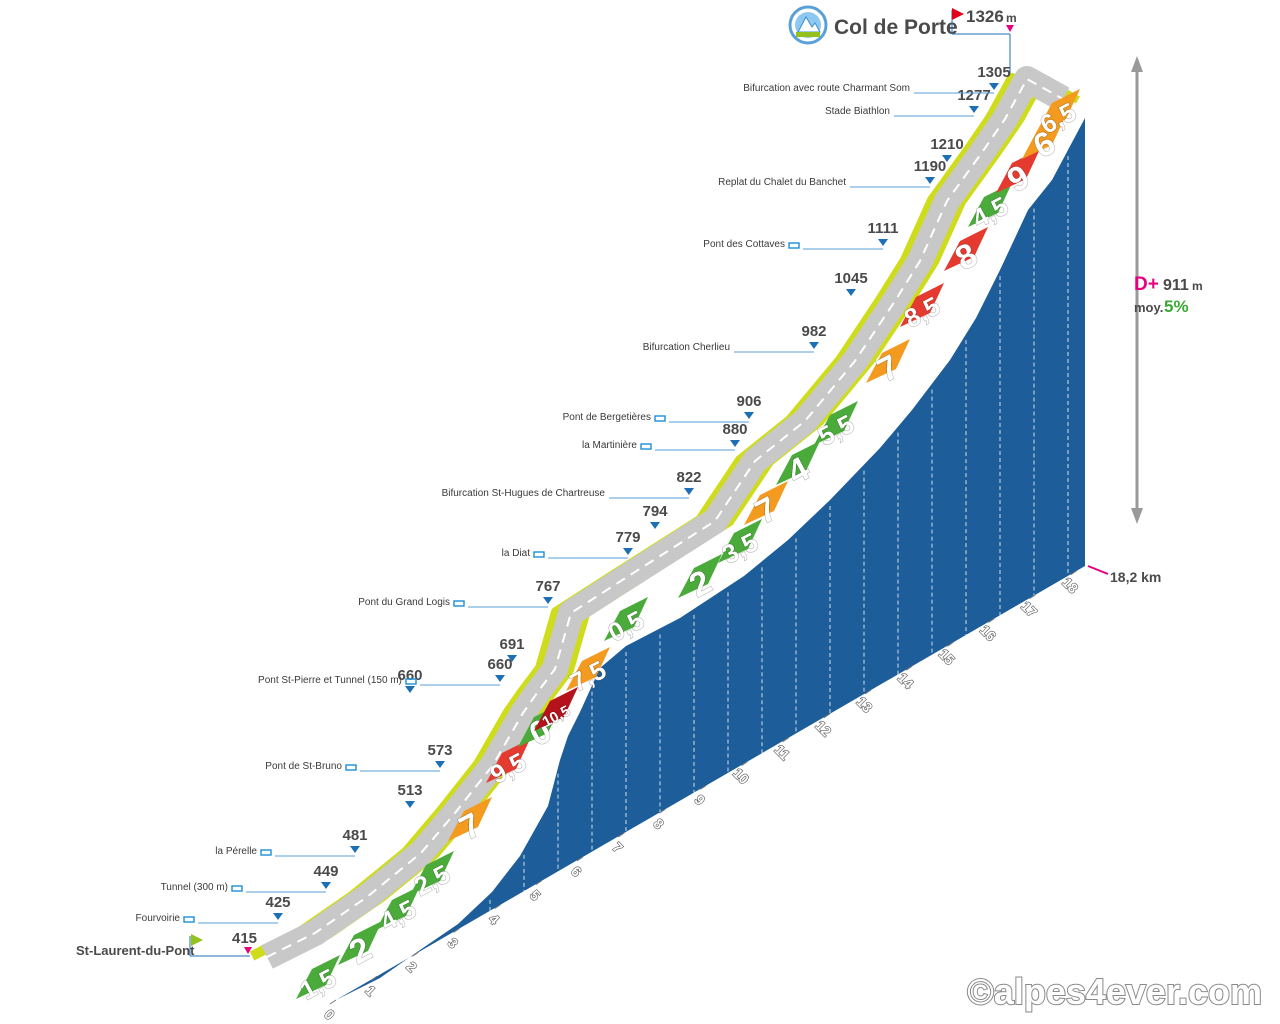 This screenshot has height=1024, width=1280. I want to click on waypoint-elevation: 906, so click(748, 401).